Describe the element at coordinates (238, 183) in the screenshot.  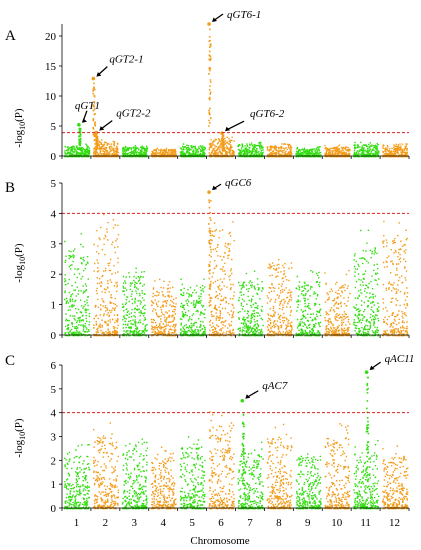
I see `peak-label-qGC6: qGC6` at that location.